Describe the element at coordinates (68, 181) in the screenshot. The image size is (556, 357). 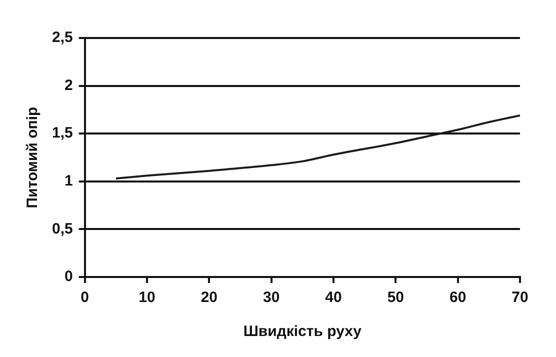
I see `y-tick-label: 1` at that location.